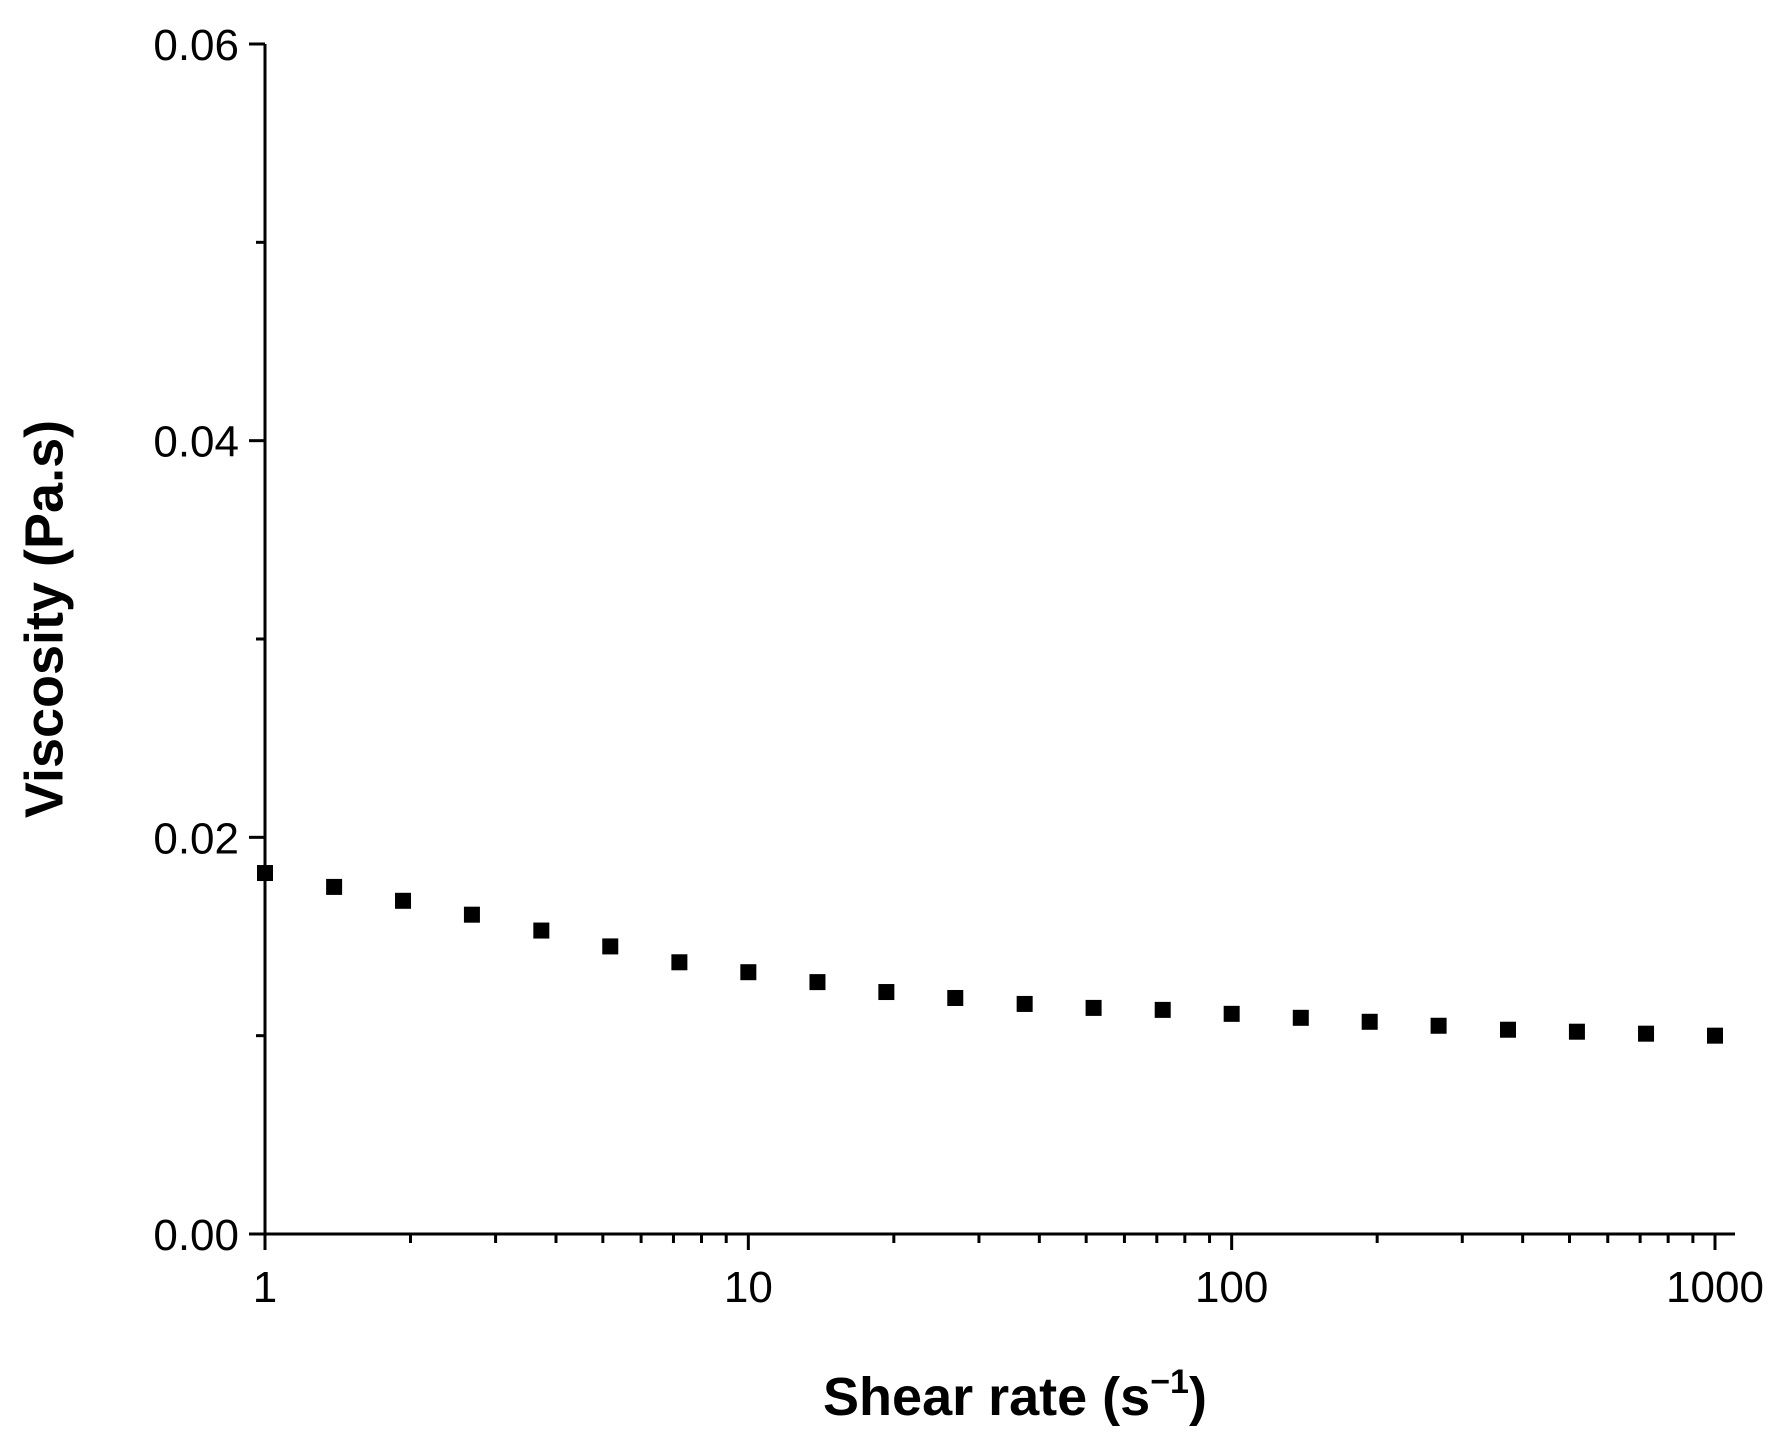 This screenshot has height=1454, width=1784. I want to click on x-axis-title-main: Shear rate (s, so click(986, 1397).